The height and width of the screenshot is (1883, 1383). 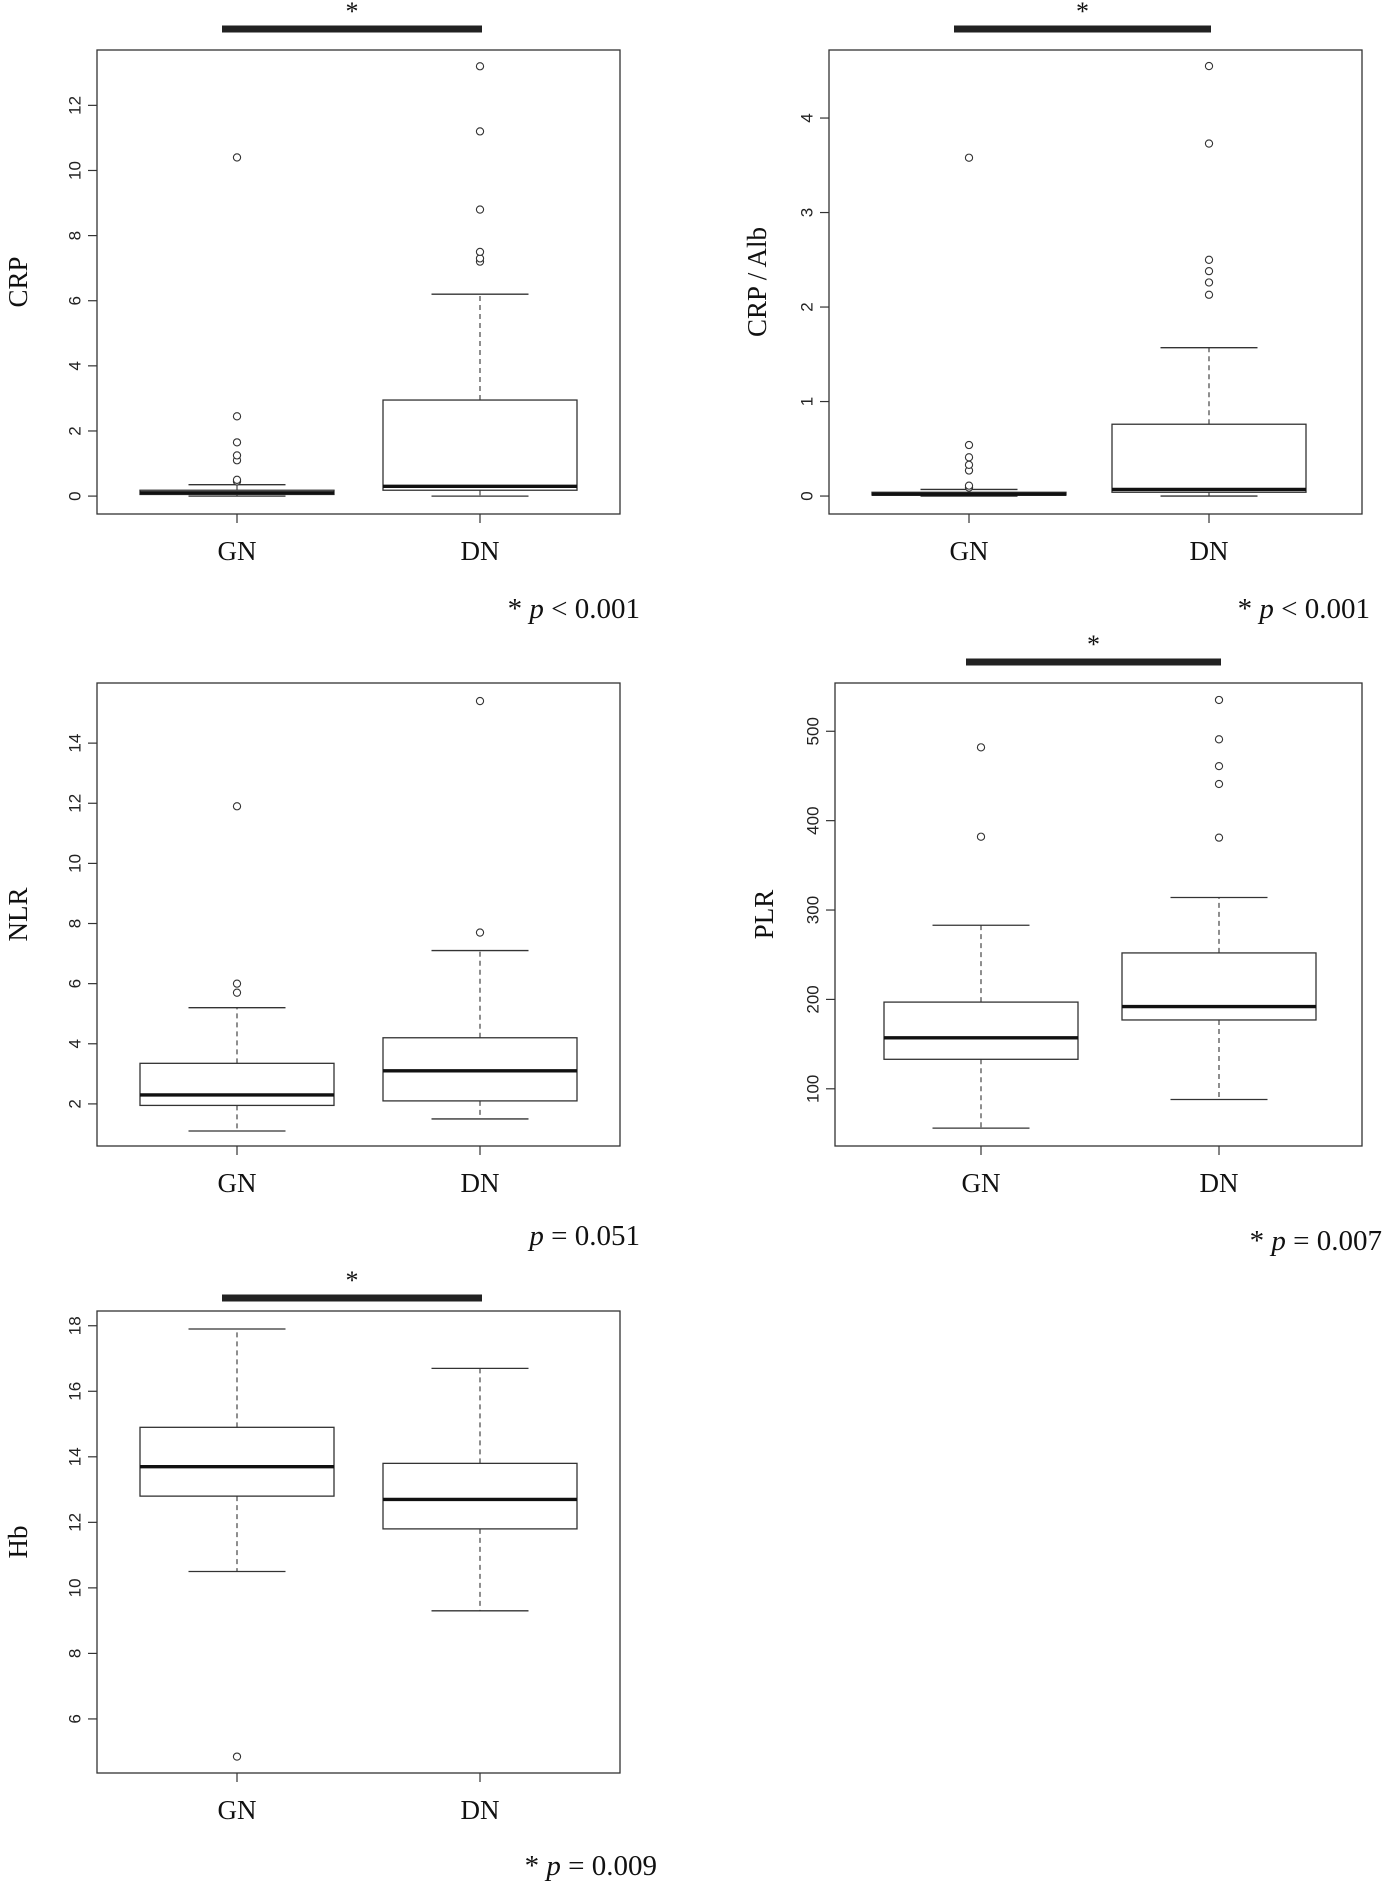 What do you see at coordinates (813, 820) in the screenshot?
I see `y-tick-label: 400` at bounding box center [813, 820].